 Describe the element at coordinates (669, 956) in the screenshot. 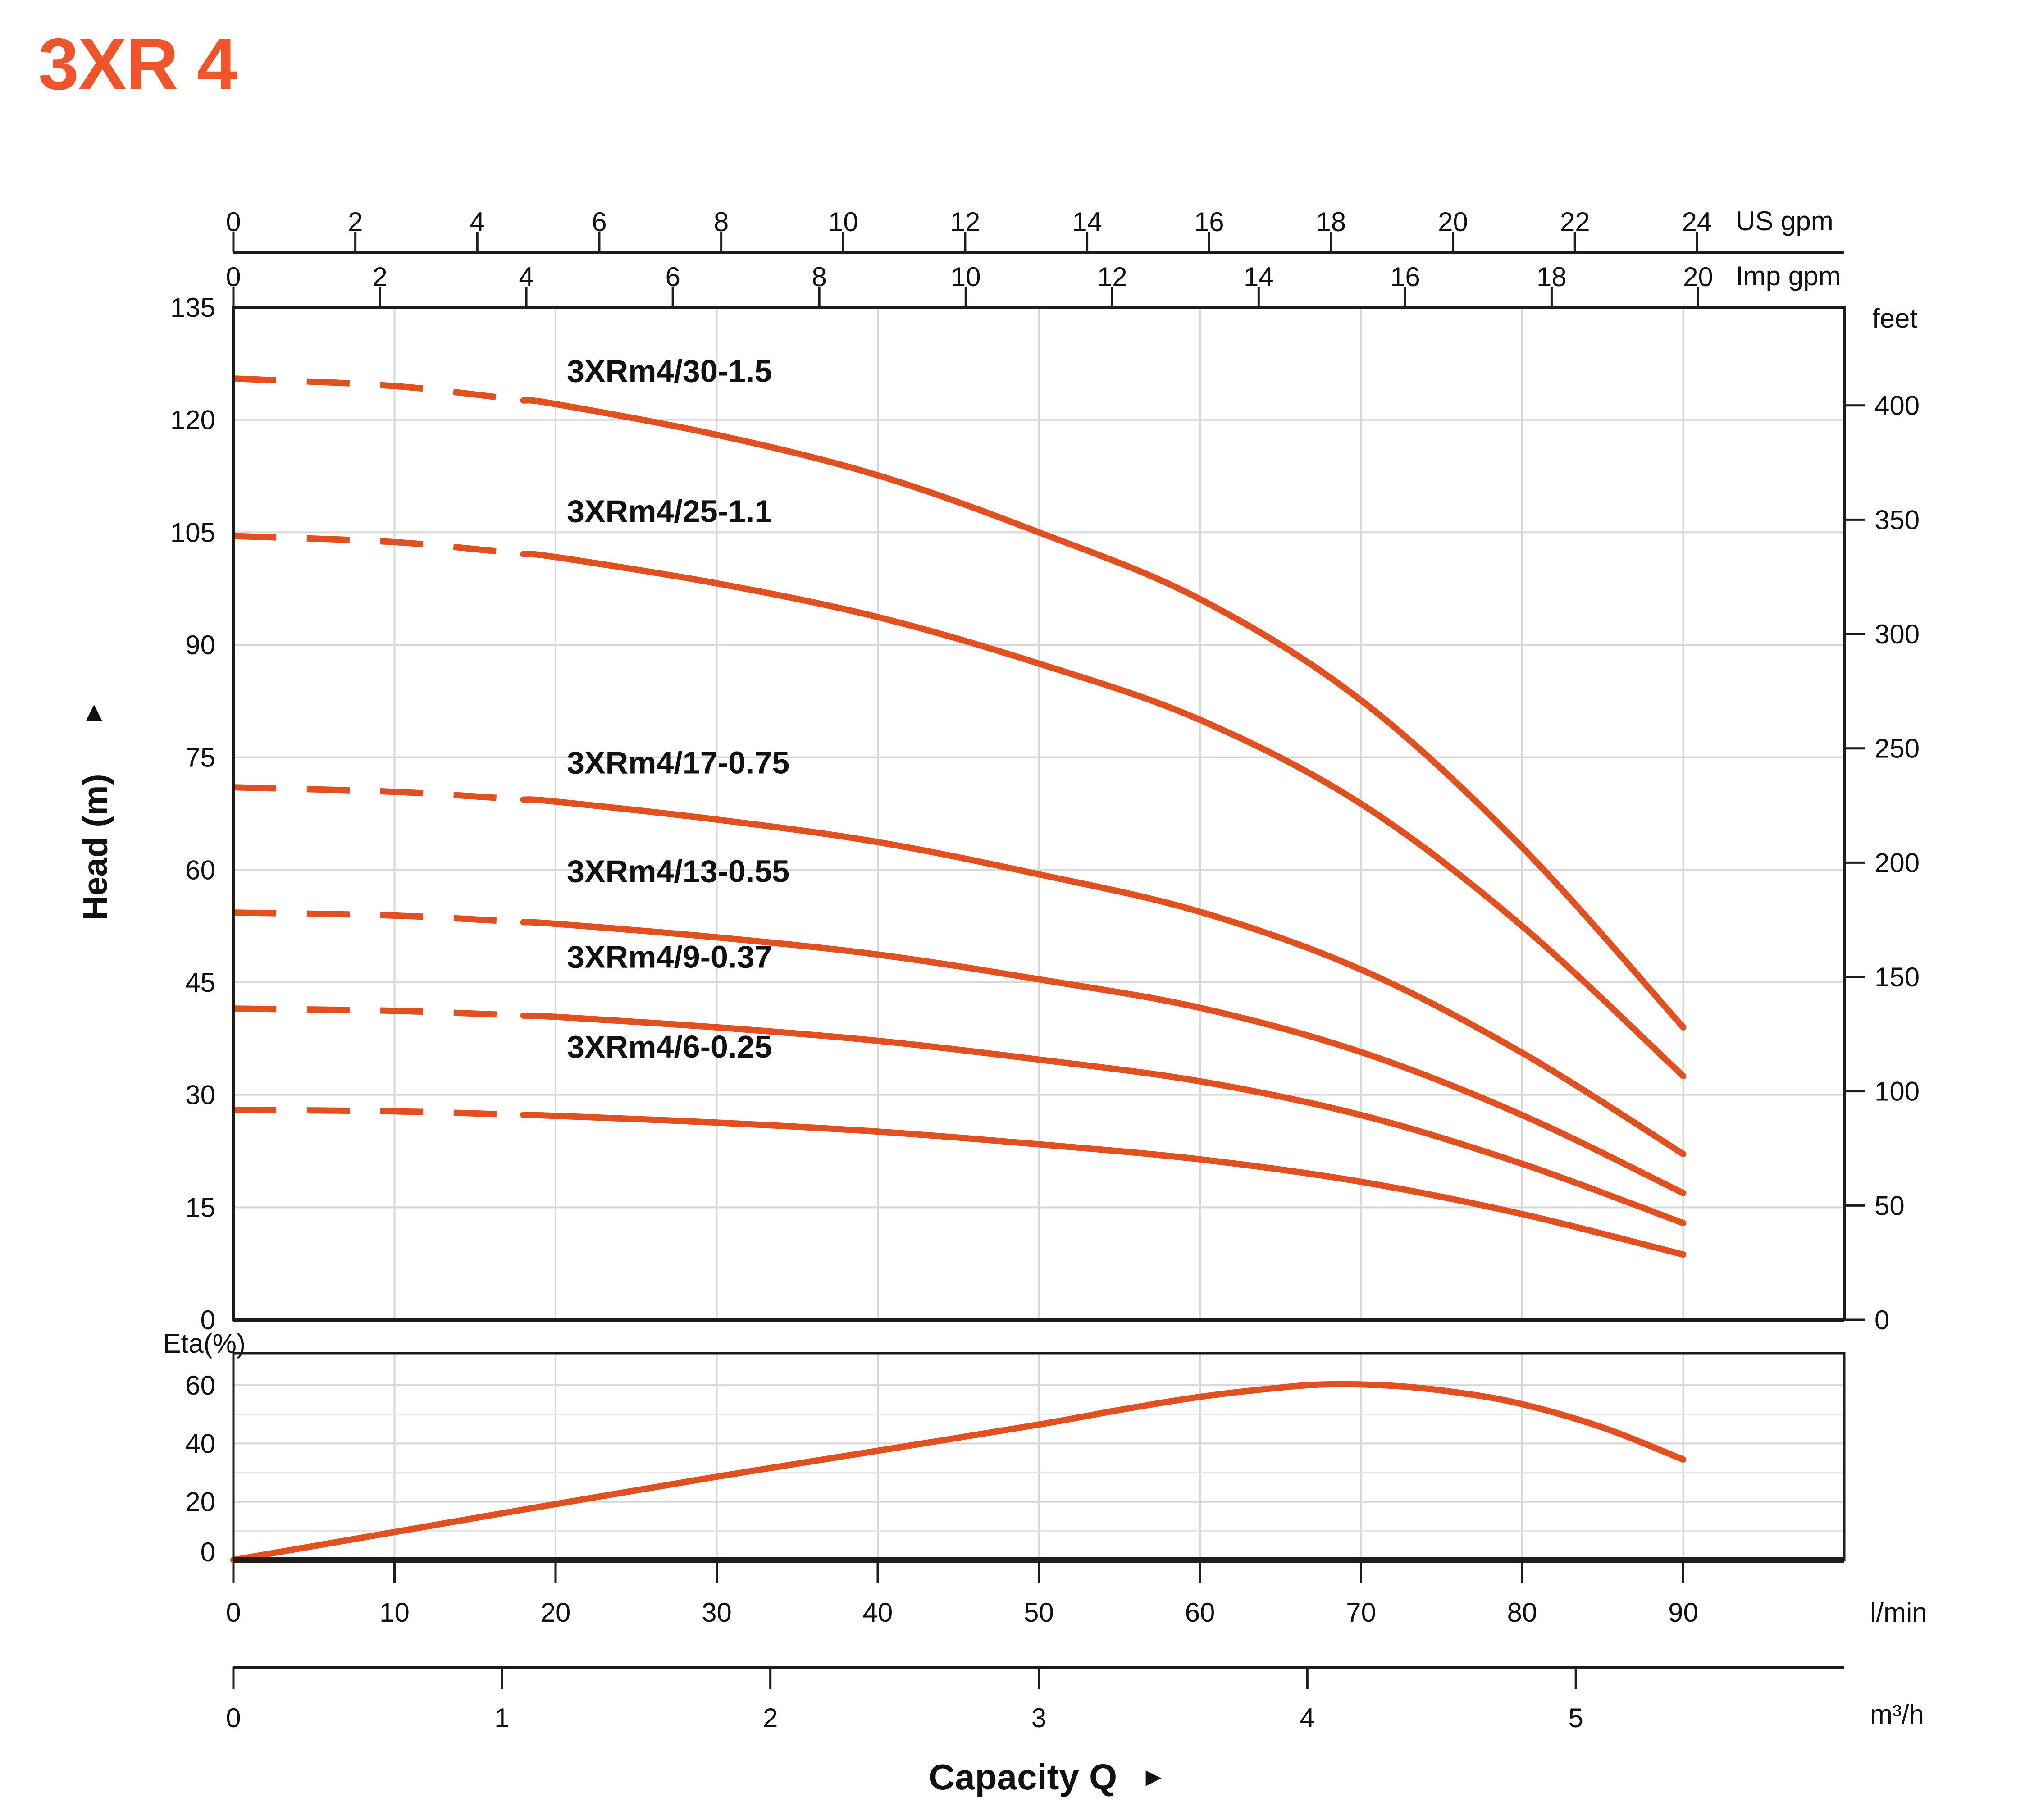

I see `curve-label: 3XRm4/9-0.37` at that location.